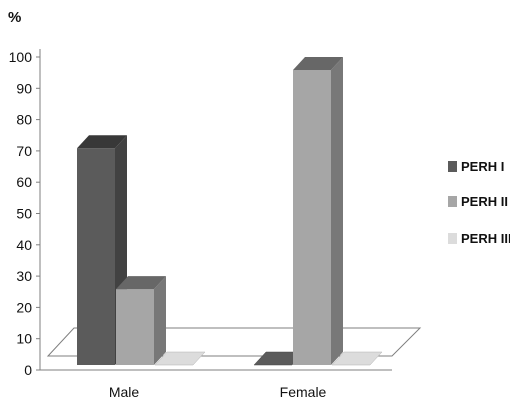 This screenshot has width=510, height=406. What do you see at coordinates (303, 392) in the screenshot?
I see `x-category-label: Female` at bounding box center [303, 392].